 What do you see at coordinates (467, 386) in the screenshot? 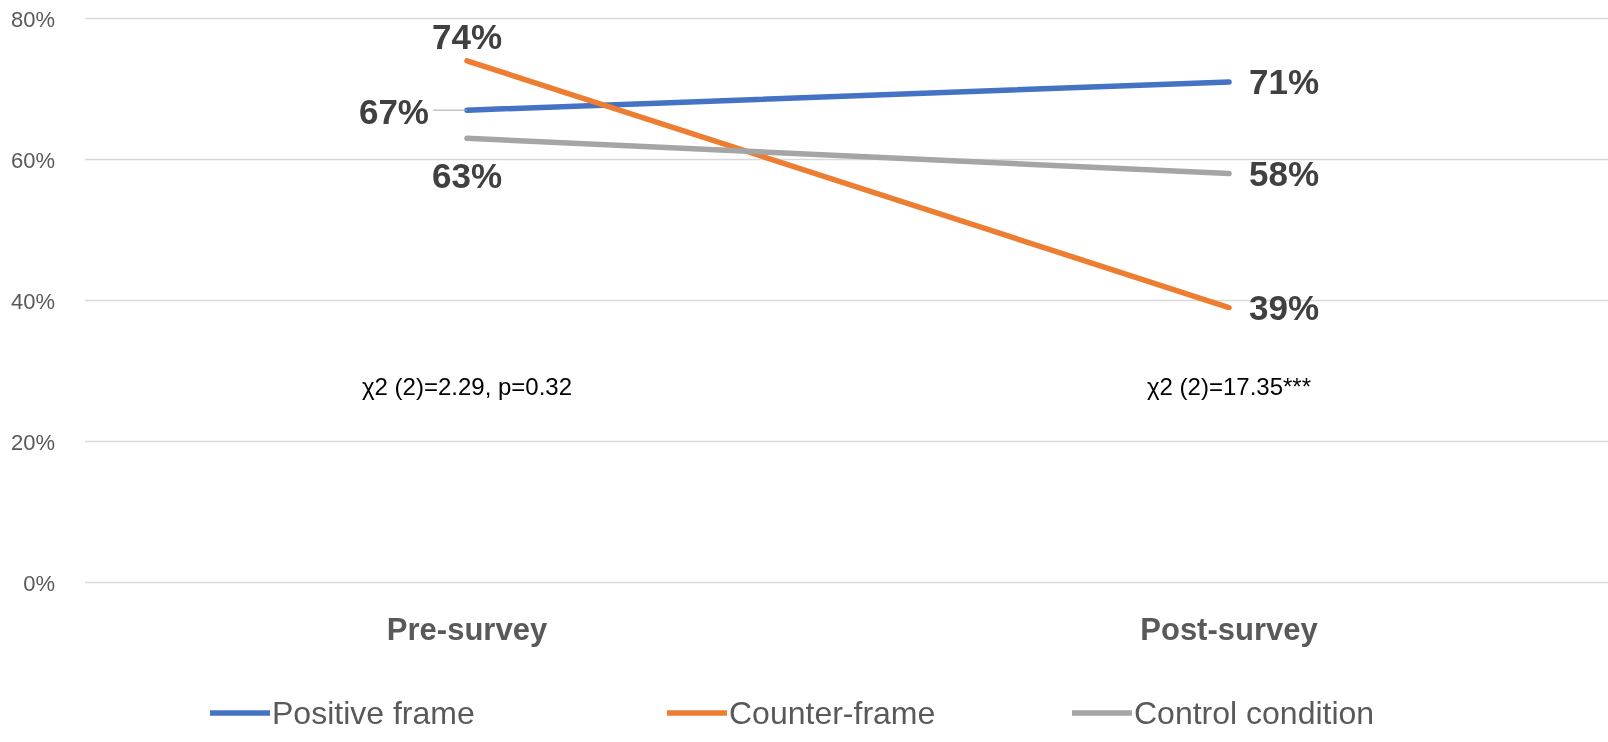
I see `annotation: χ2 (2)=2.29, p=0.32` at bounding box center [467, 386].